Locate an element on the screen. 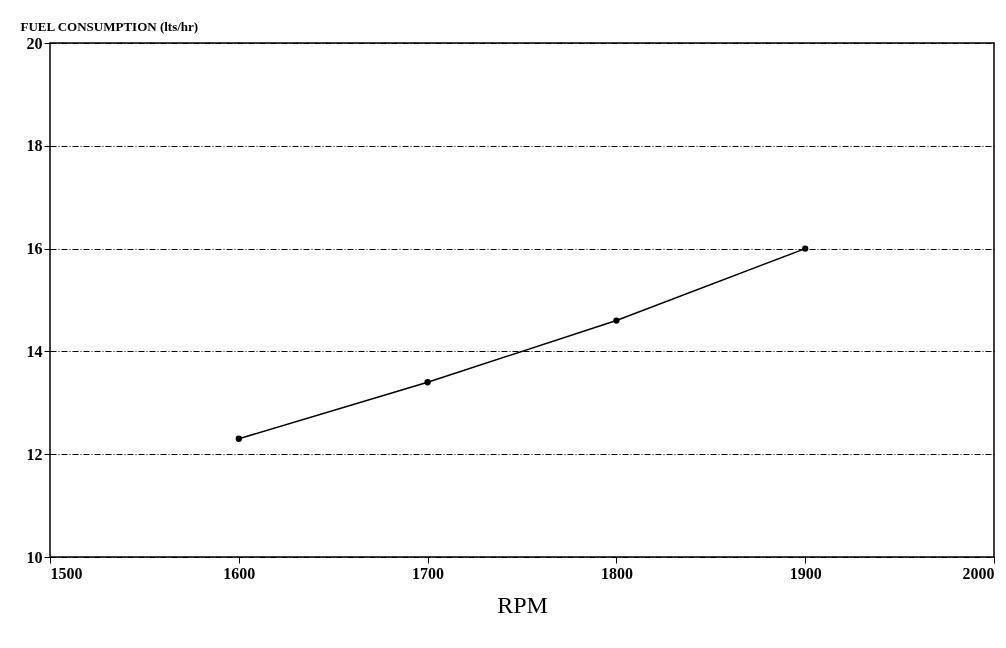 This screenshot has width=1006, height=648. y-tick-label: 14 is located at coordinates (34, 351).